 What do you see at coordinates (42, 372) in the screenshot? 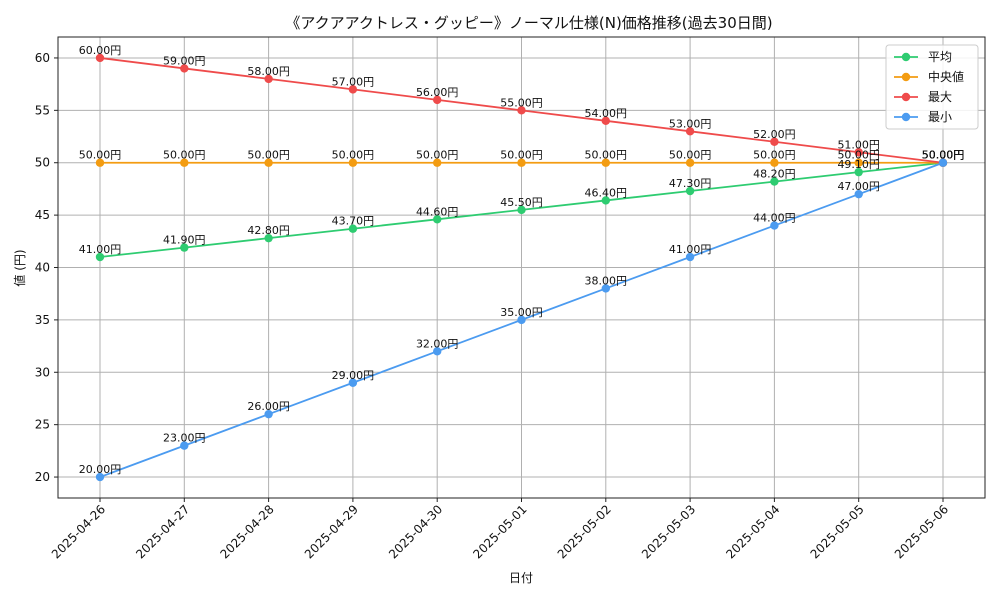
I see `y-tick-label: 30` at bounding box center [42, 372].